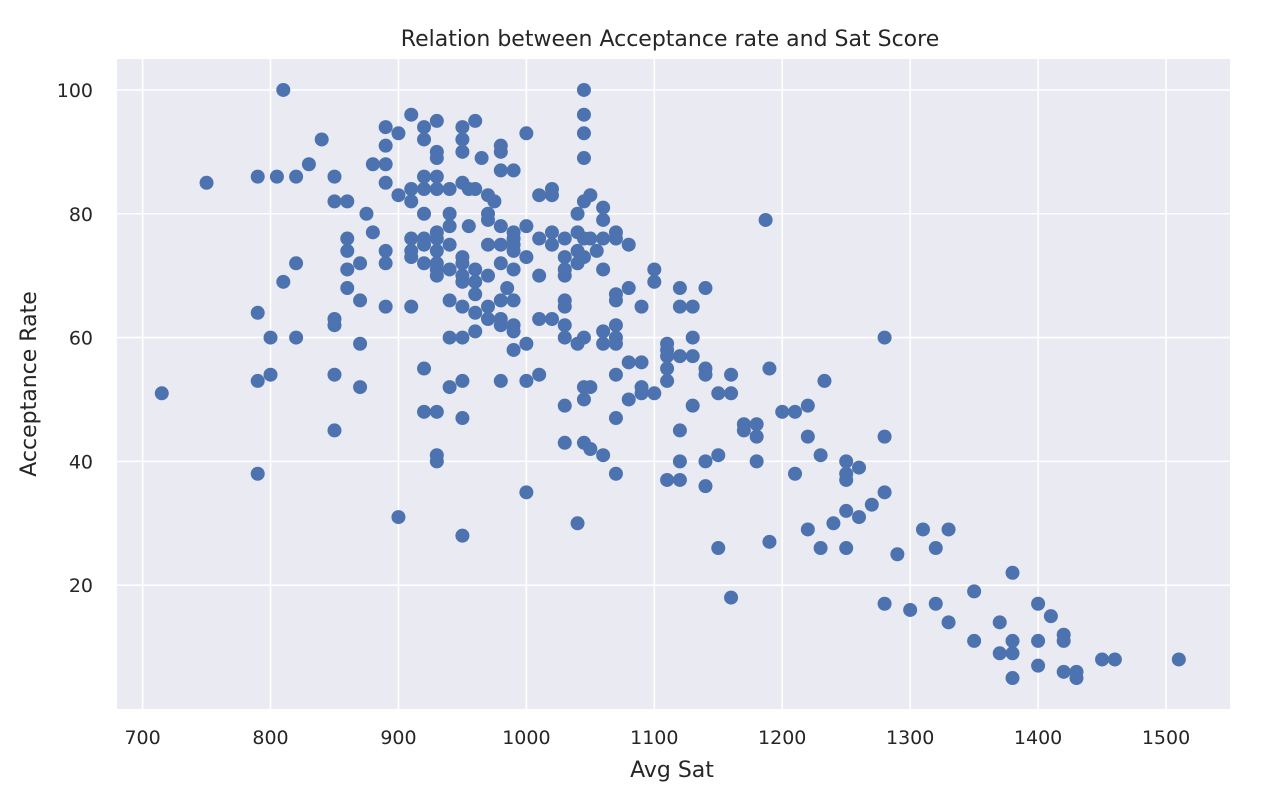 This screenshot has width=1280, height=798. Describe the element at coordinates (910, 738) in the screenshot. I see `x-tick-label: 1300` at that location.